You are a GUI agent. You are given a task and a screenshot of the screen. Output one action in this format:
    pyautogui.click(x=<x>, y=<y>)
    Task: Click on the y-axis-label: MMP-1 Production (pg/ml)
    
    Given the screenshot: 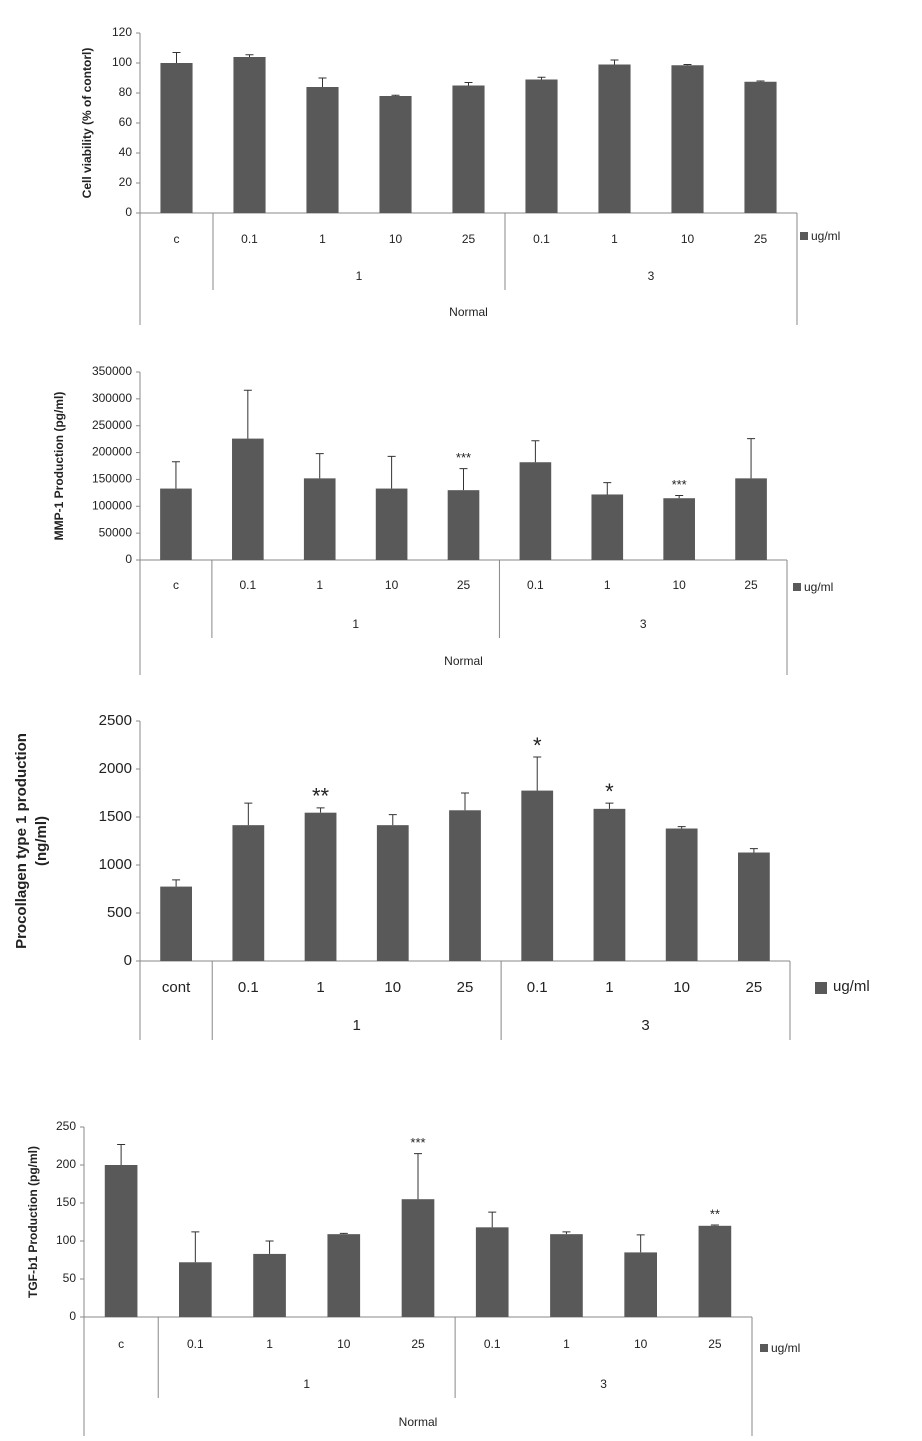 What is the action you would take?
    pyautogui.click(x=59, y=466)
    